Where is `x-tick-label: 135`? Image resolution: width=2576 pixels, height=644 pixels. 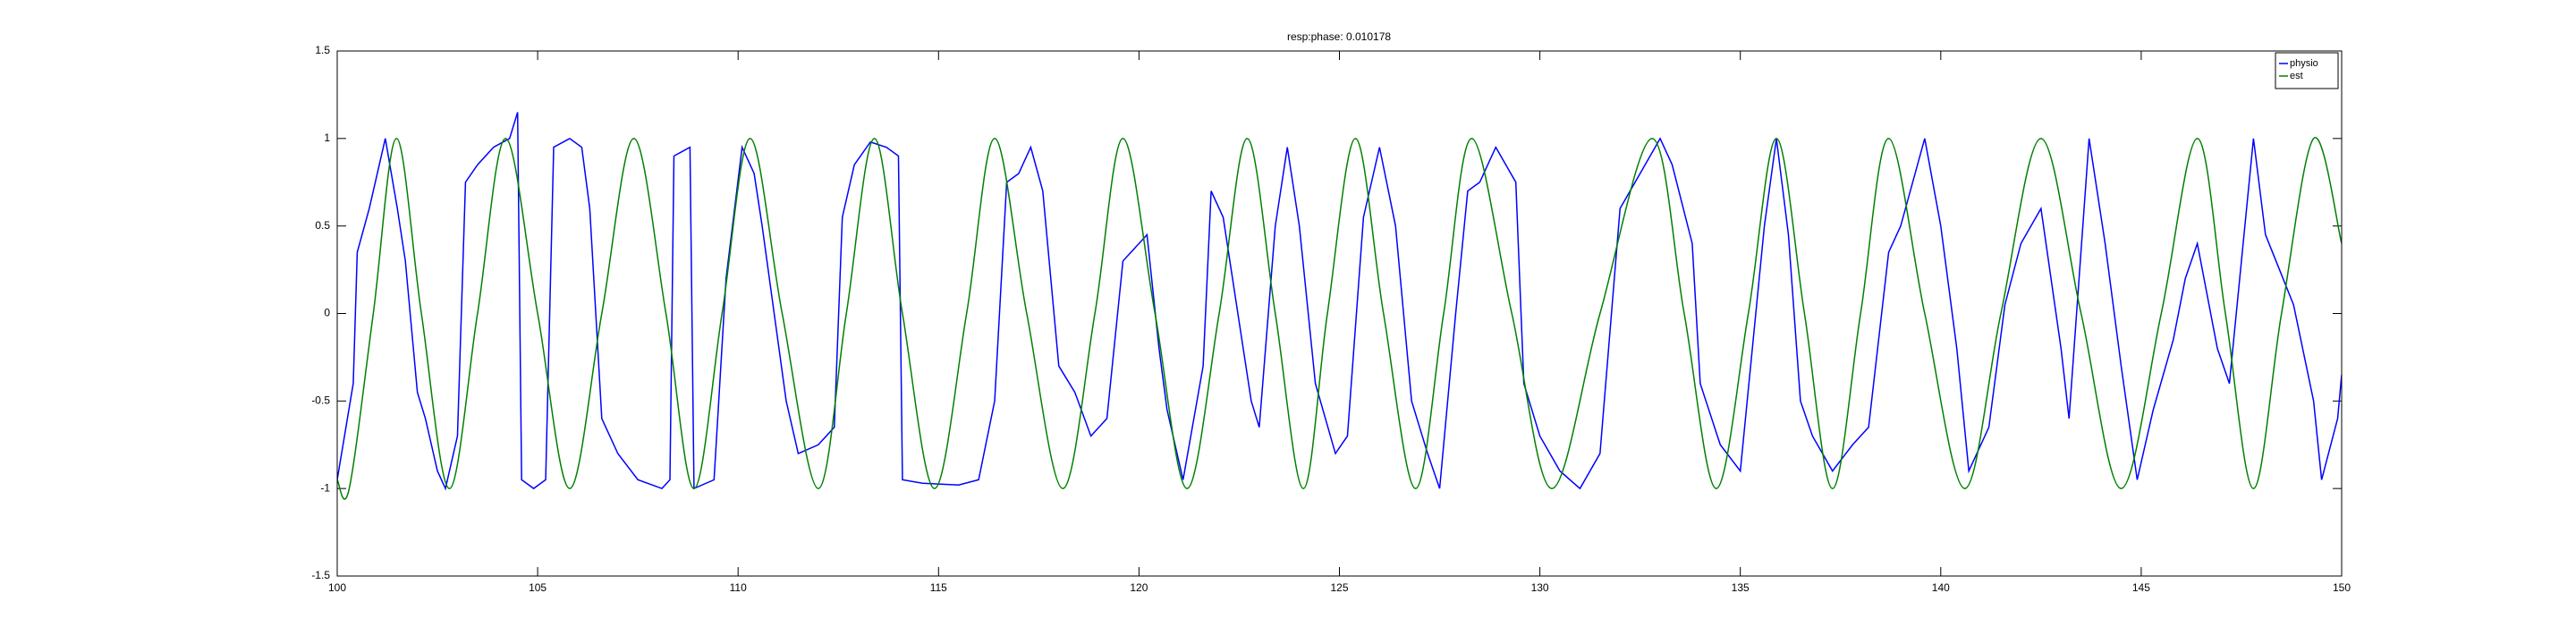
x-tick-label: 135 is located at coordinates (1741, 587).